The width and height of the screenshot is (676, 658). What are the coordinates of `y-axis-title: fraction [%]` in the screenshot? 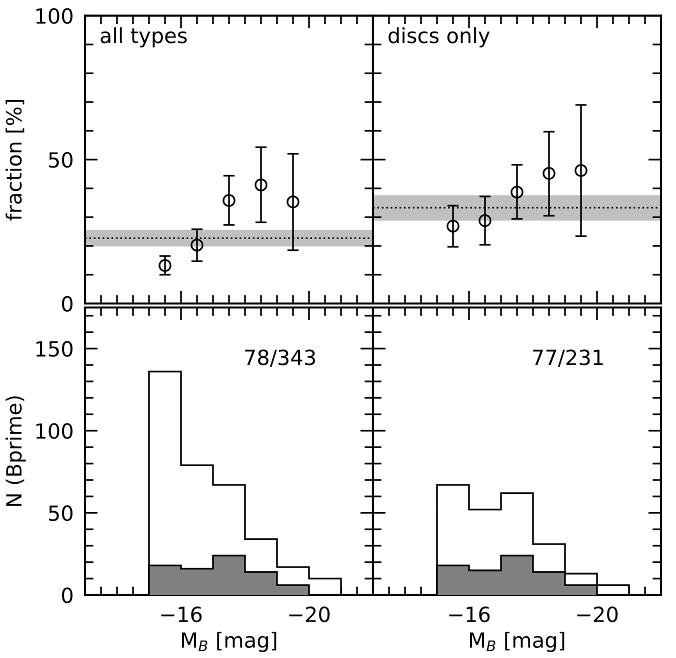 It's located at (15, 160).